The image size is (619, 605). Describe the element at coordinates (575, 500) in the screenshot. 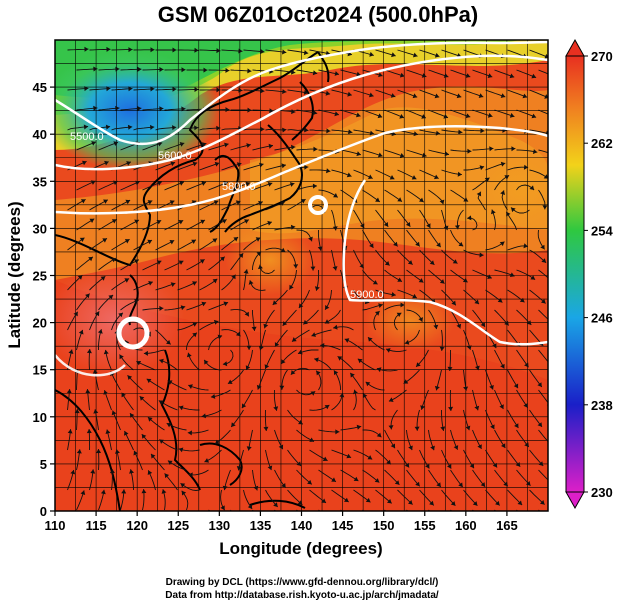

I see `colorbar-min-arrow` at that location.